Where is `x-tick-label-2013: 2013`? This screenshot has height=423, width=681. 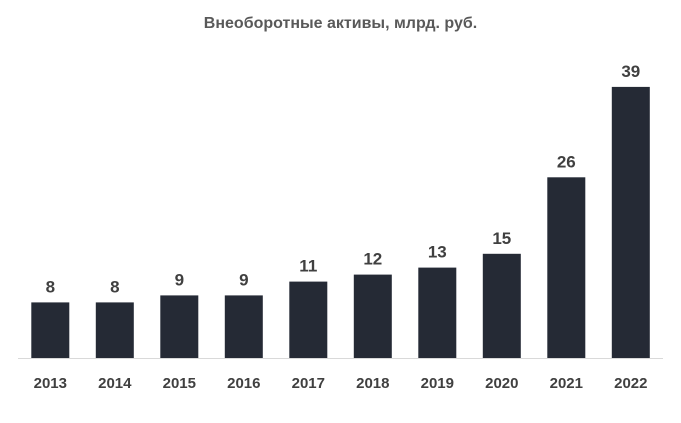 x-tick-label-2013: 2013 is located at coordinates (50, 383).